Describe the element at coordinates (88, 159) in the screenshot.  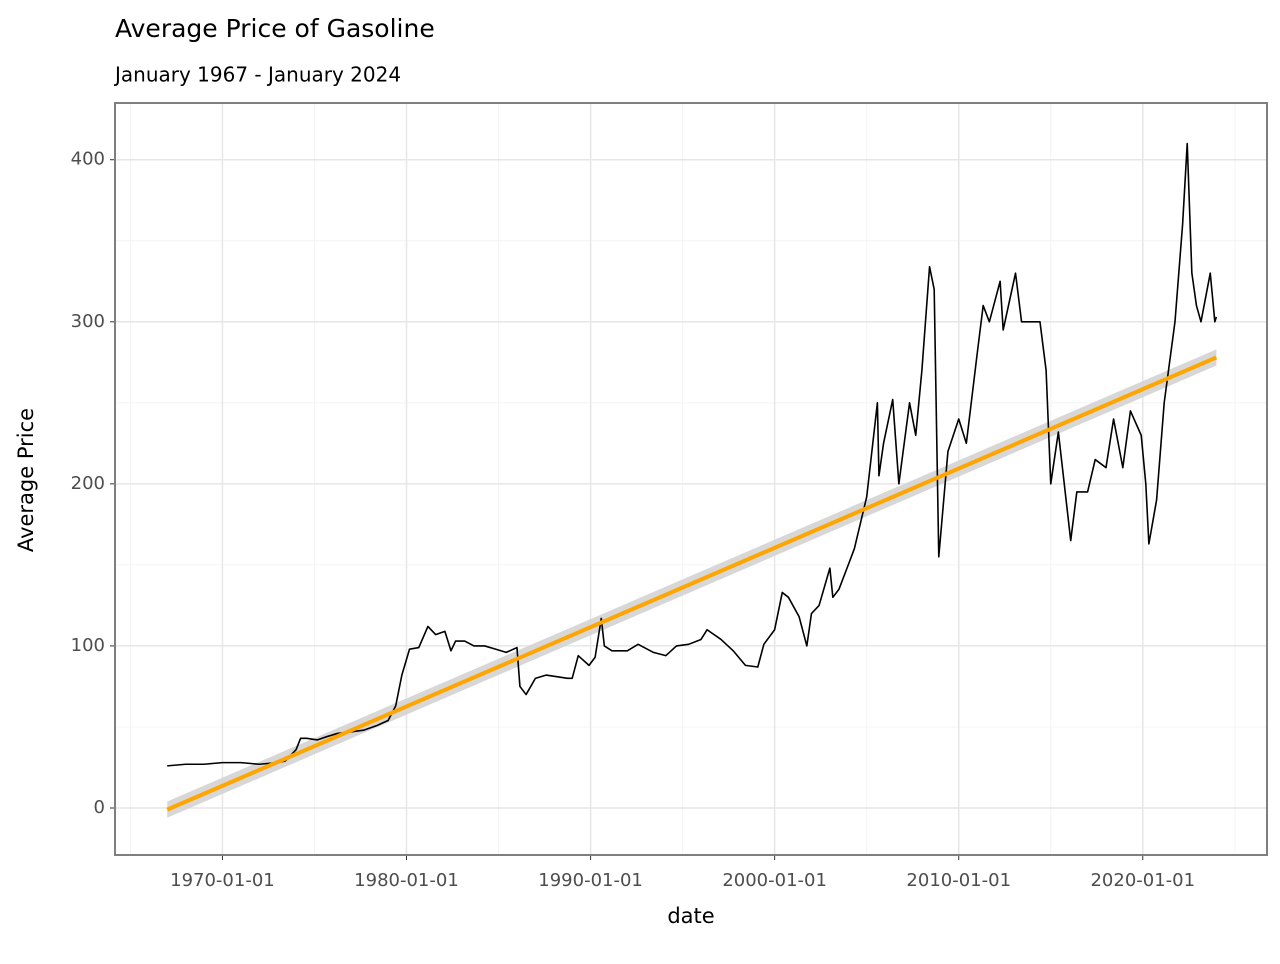
I see `y-tick-label: 400` at that location.